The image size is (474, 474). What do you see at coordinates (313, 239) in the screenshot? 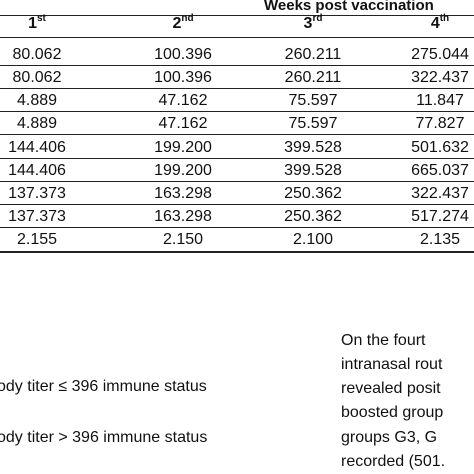
I see `table-cell: 2.100` at bounding box center [313, 239].